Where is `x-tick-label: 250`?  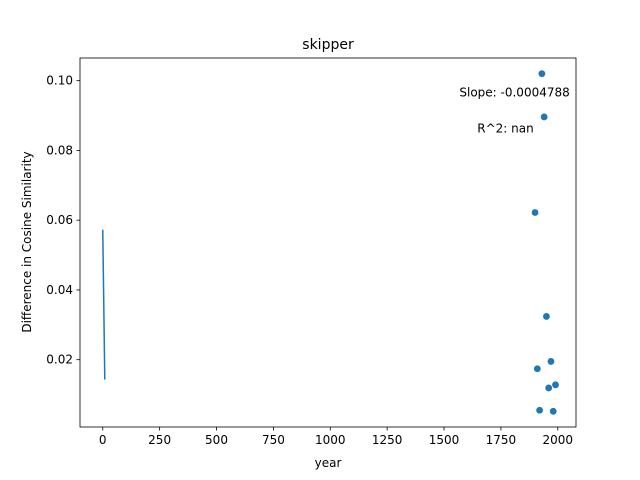
x-tick-label: 250 is located at coordinates (159, 440).